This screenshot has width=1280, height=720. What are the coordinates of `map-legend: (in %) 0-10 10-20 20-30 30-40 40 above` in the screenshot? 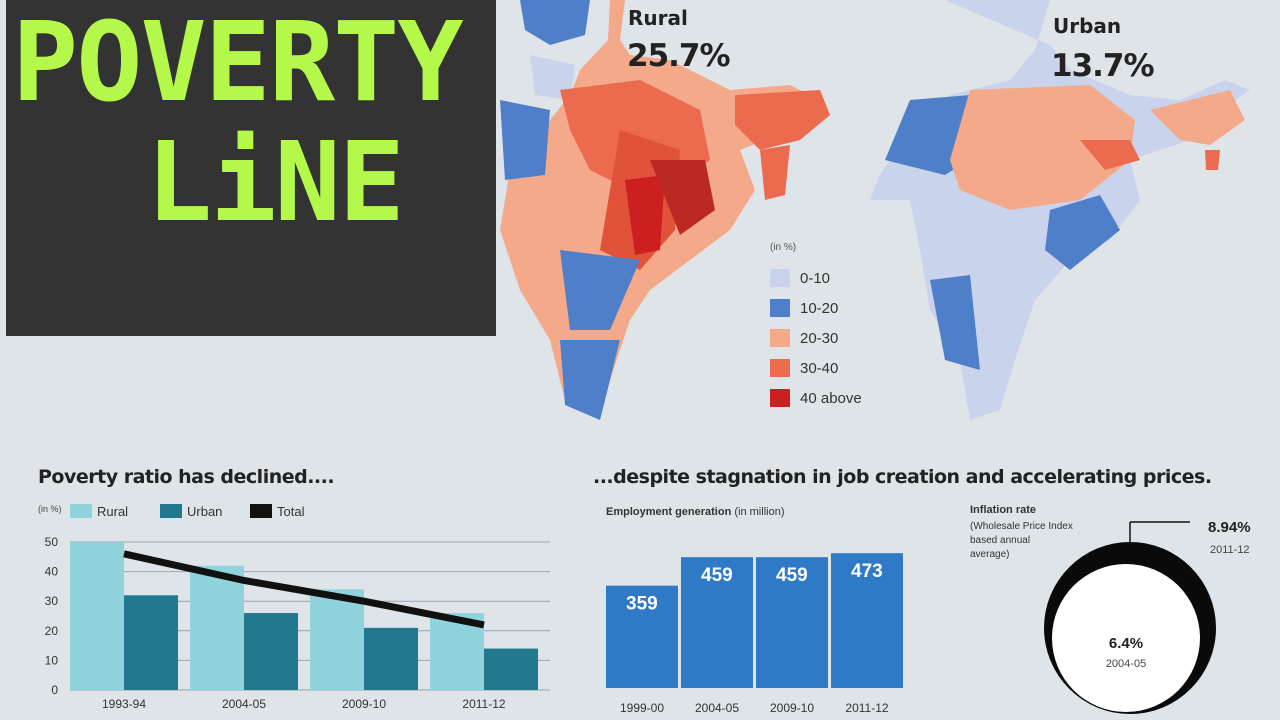 It's located at (816, 327).